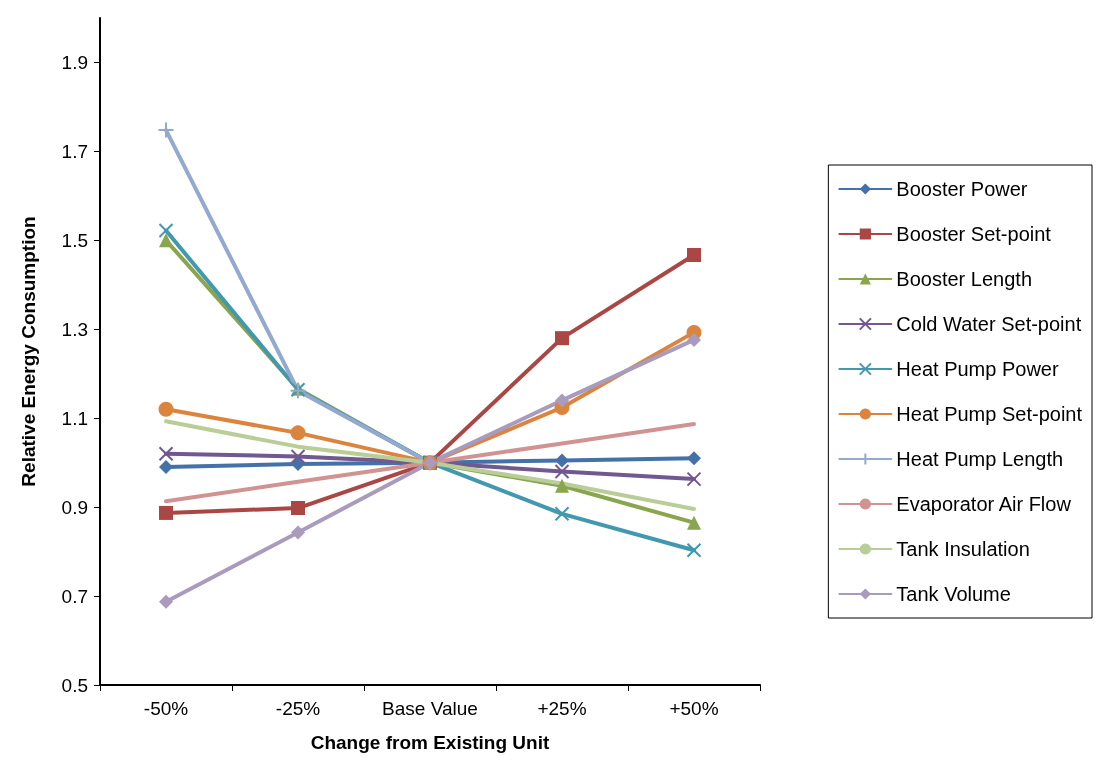  What do you see at coordinates (74, 151) in the screenshot?
I see `y-tick-label: 1.7` at bounding box center [74, 151].